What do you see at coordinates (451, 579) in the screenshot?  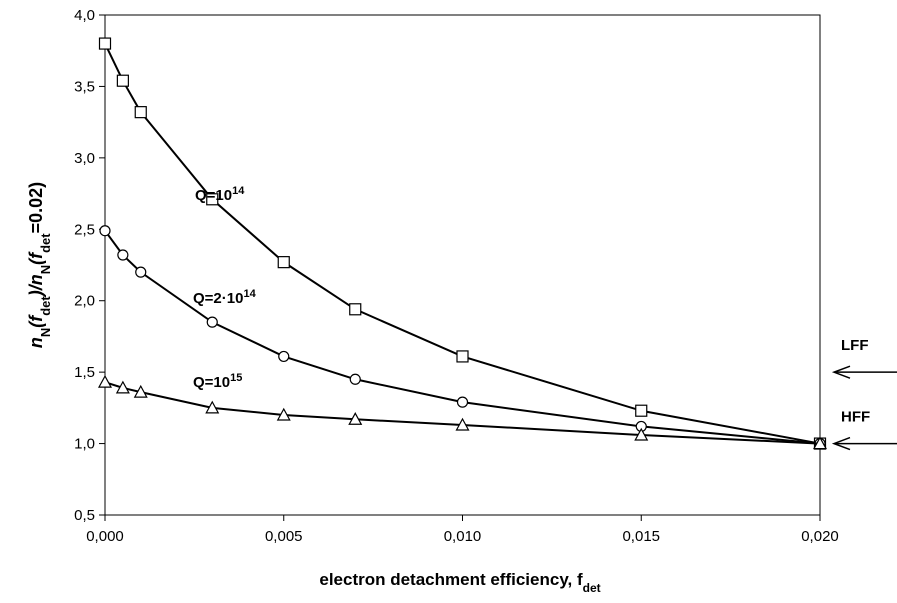 I see `x-label-part: electron detachment efficiency, f` at bounding box center [451, 579].